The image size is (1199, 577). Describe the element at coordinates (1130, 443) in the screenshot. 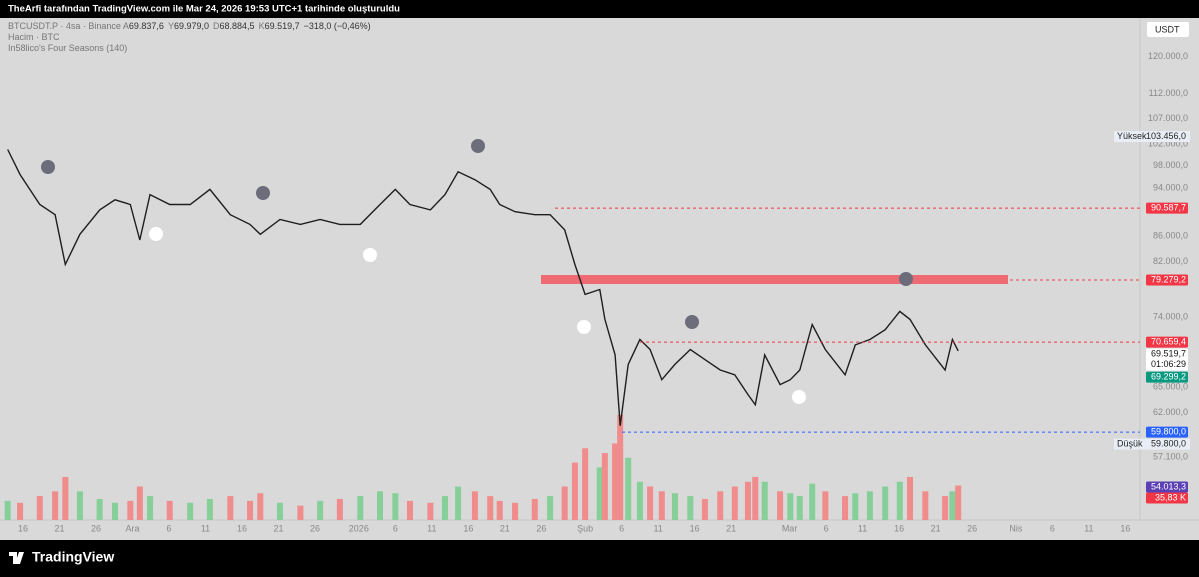

I see `stat-label: Düşük` at that location.